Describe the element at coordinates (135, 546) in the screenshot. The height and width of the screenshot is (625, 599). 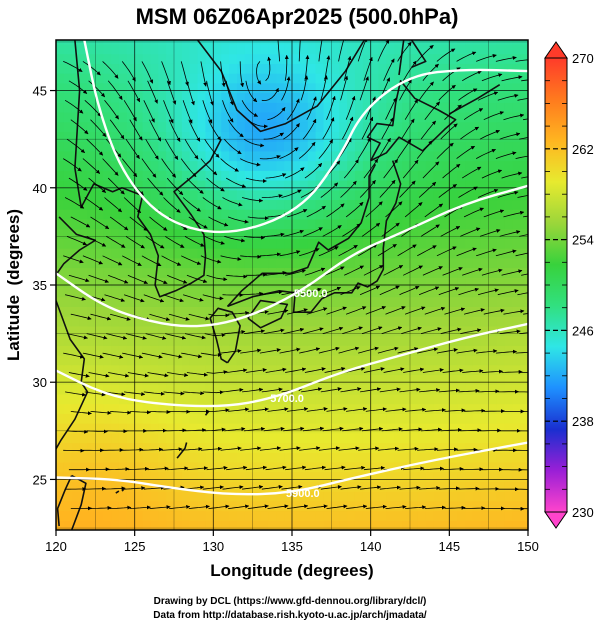
I see `x-tick-label: 125` at that location.